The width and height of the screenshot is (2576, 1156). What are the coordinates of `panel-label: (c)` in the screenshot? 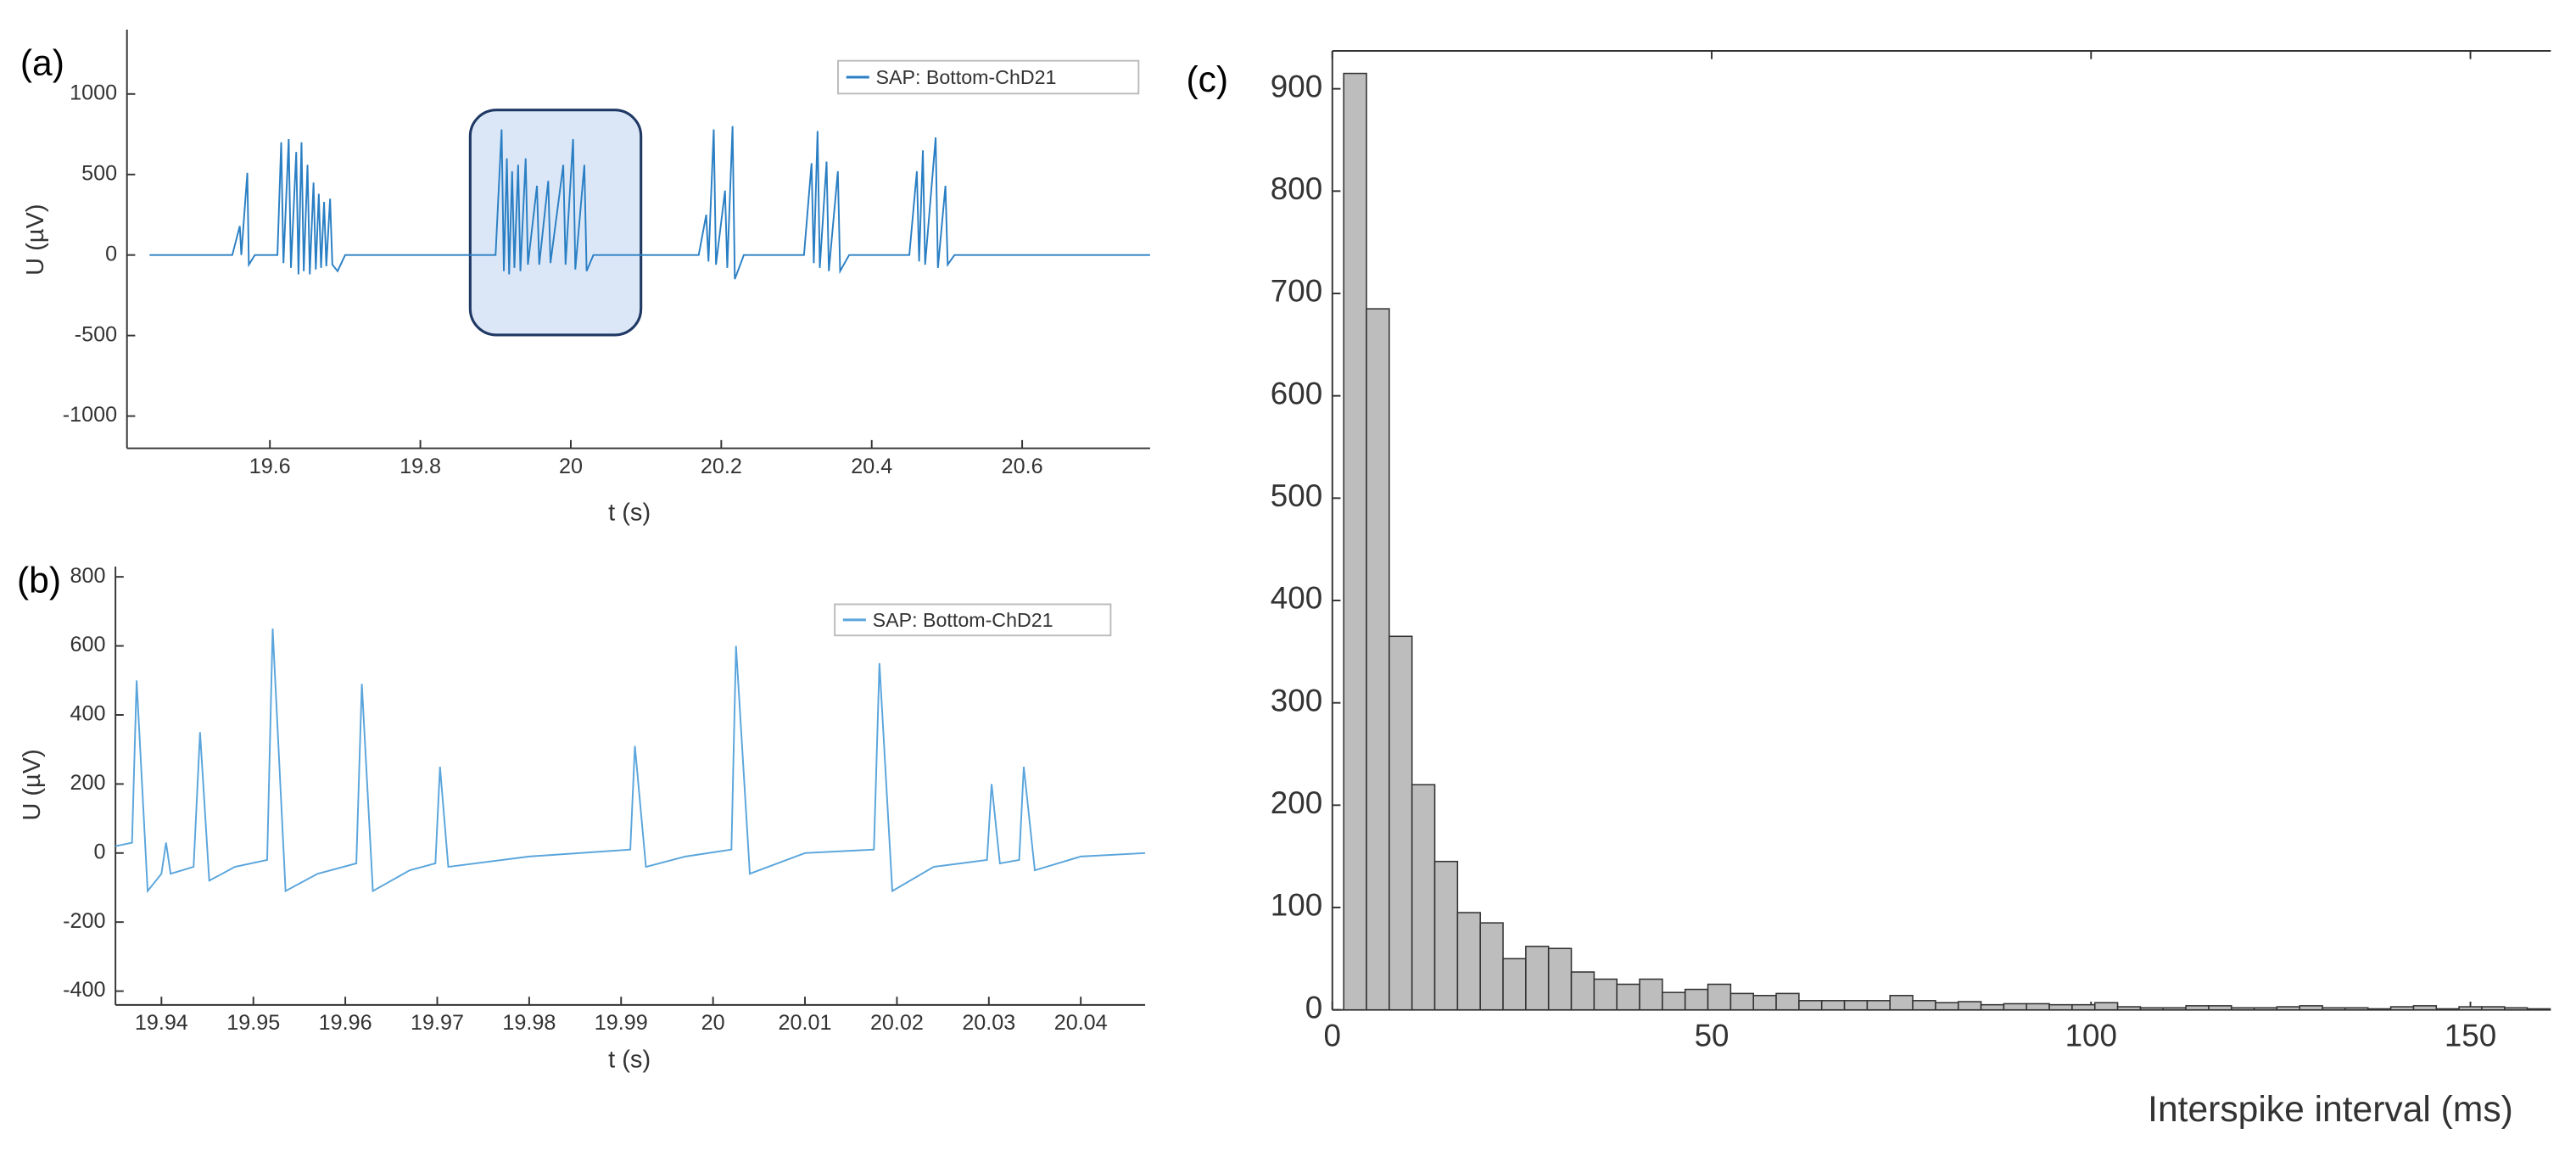 It's located at (1207, 79).